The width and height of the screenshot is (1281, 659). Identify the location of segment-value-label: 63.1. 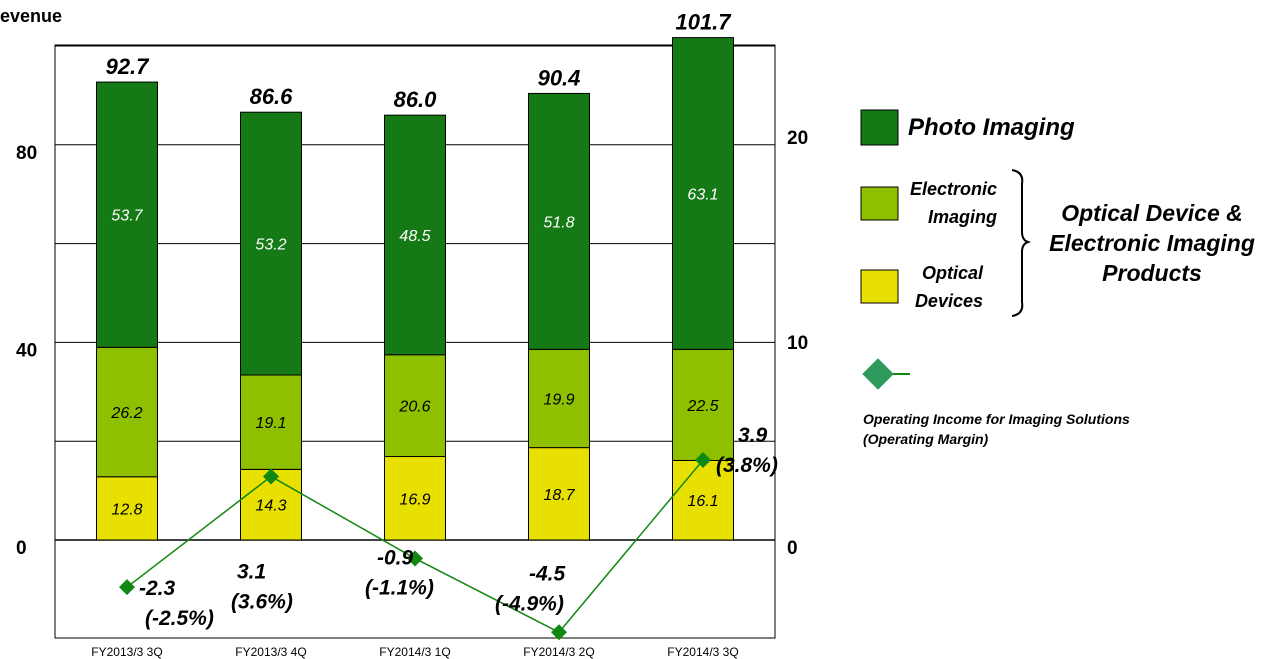
(702, 194).